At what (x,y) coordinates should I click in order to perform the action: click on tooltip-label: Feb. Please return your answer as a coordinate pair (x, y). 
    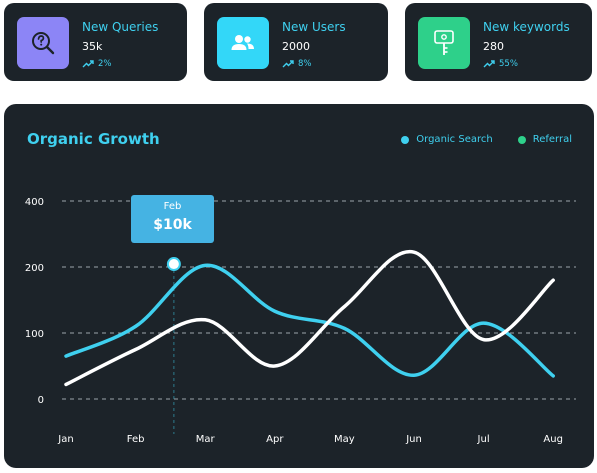
    Looking at the image, I should click on (172, 206).